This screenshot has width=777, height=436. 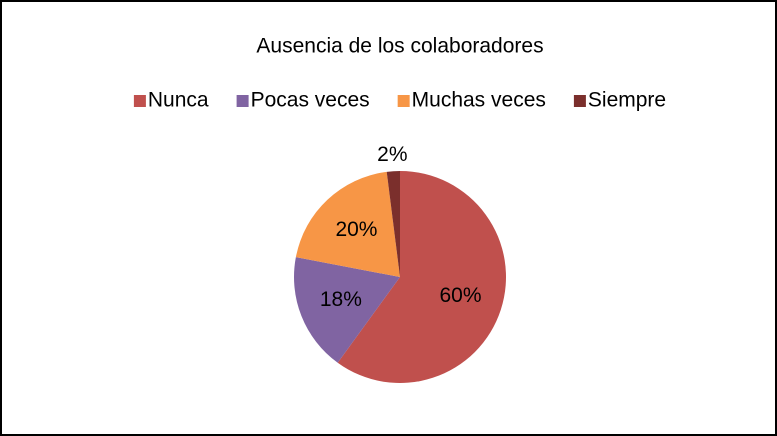 What do you see at coordinates (341, 299) in the screenshot?
I see `data-label: 18%` at bounding box center [341, 299].